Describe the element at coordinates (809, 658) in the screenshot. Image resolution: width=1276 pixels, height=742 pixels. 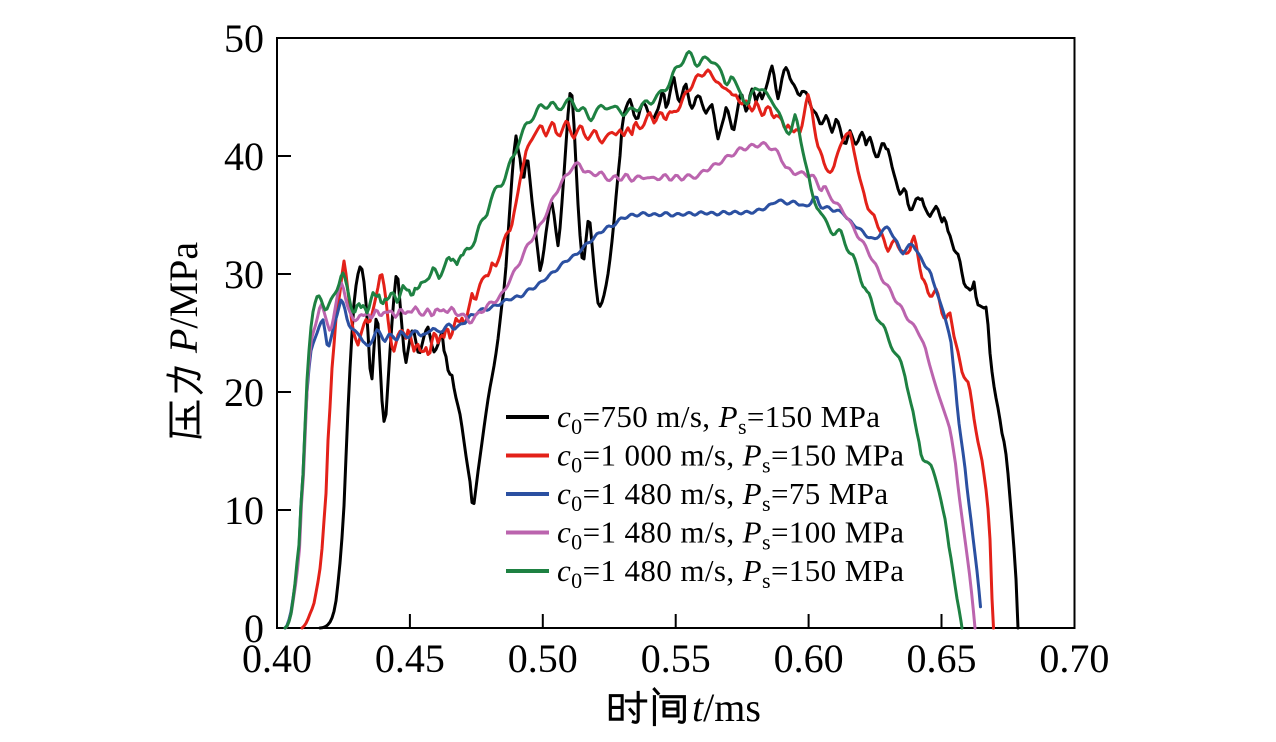
I see `svg-text: 0.60` at that location.